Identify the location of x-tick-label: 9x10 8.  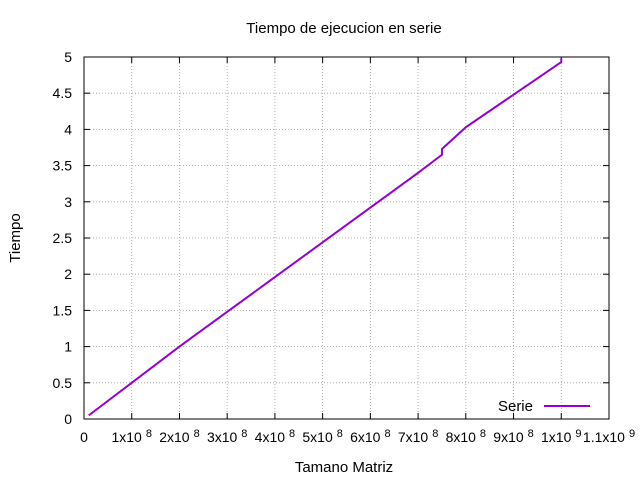
(513, 436).